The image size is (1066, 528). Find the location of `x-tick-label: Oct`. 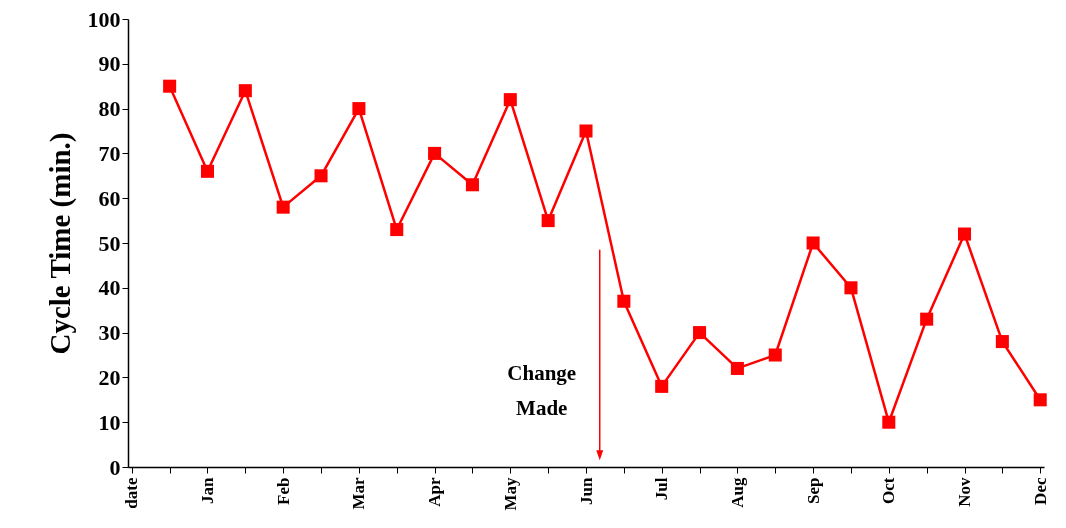

x-tick-label: Oct is located at coordinates (889, 490).